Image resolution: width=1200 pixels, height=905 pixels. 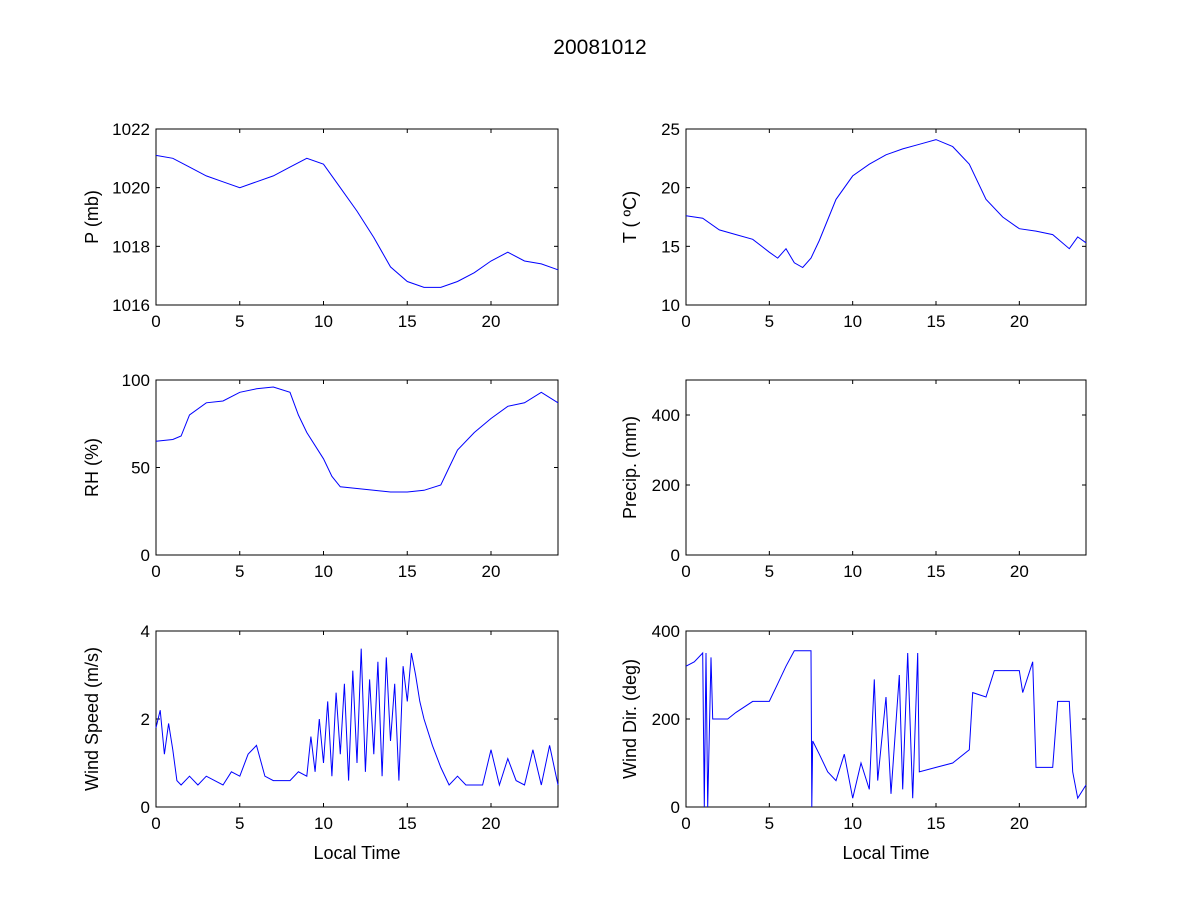 I want to click on y-axis-label: RH (%), so click(x=92, y=467).